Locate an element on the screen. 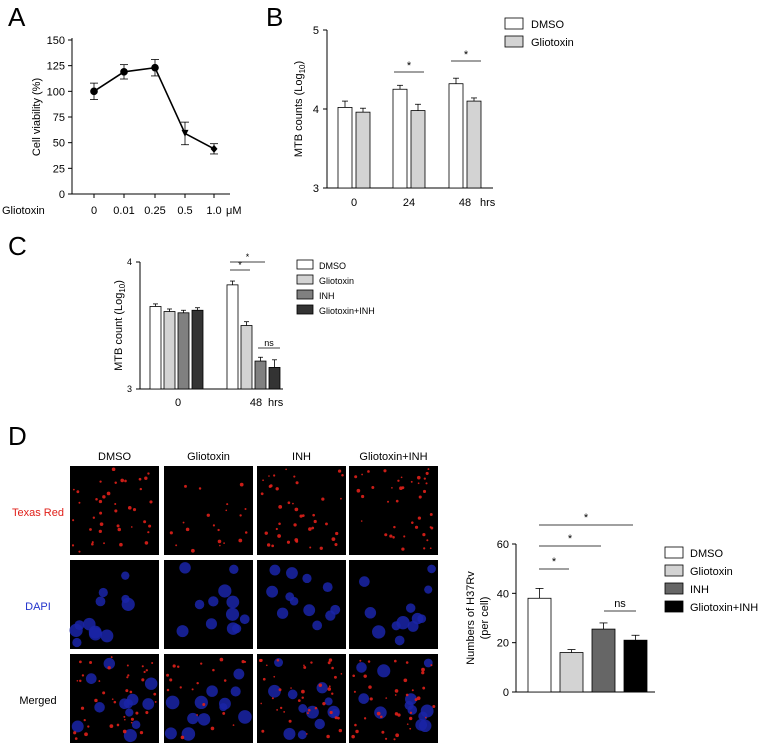 The image size is (765, 747). bar-dmso is located at coordinates (345, 148).